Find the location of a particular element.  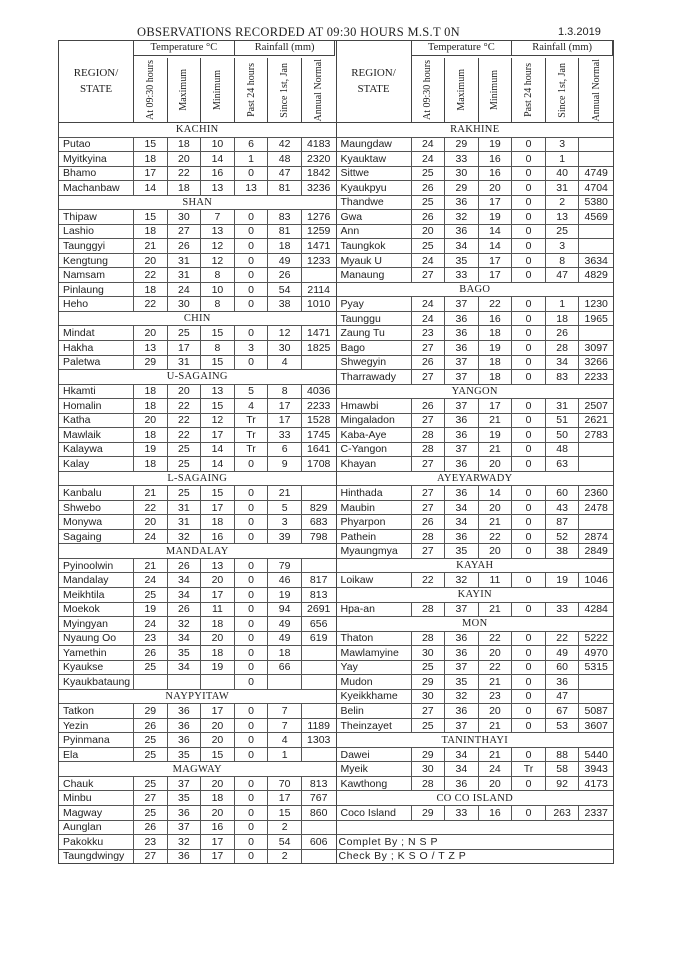

section-header: MAGWAY is located at coordinates (197, 769).